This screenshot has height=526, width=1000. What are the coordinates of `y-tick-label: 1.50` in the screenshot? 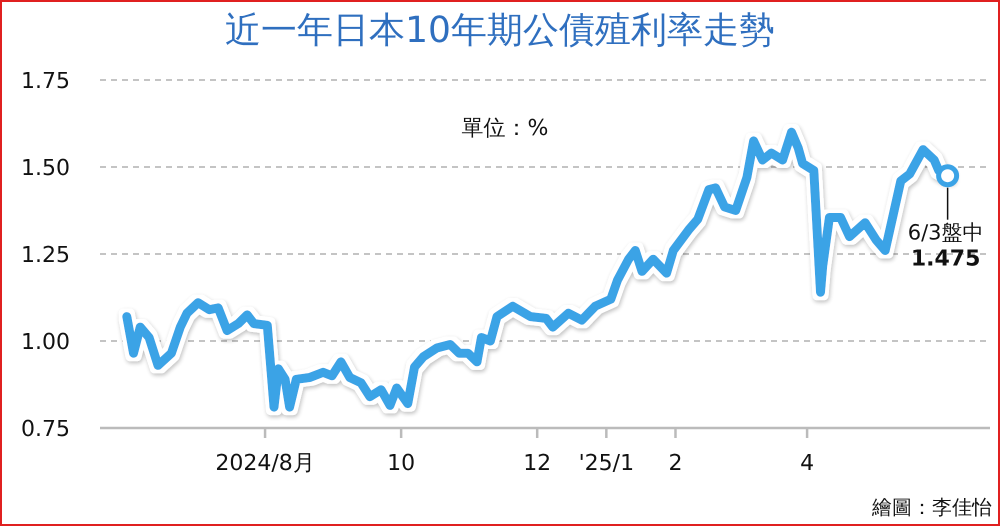 It's located at (45, 168).